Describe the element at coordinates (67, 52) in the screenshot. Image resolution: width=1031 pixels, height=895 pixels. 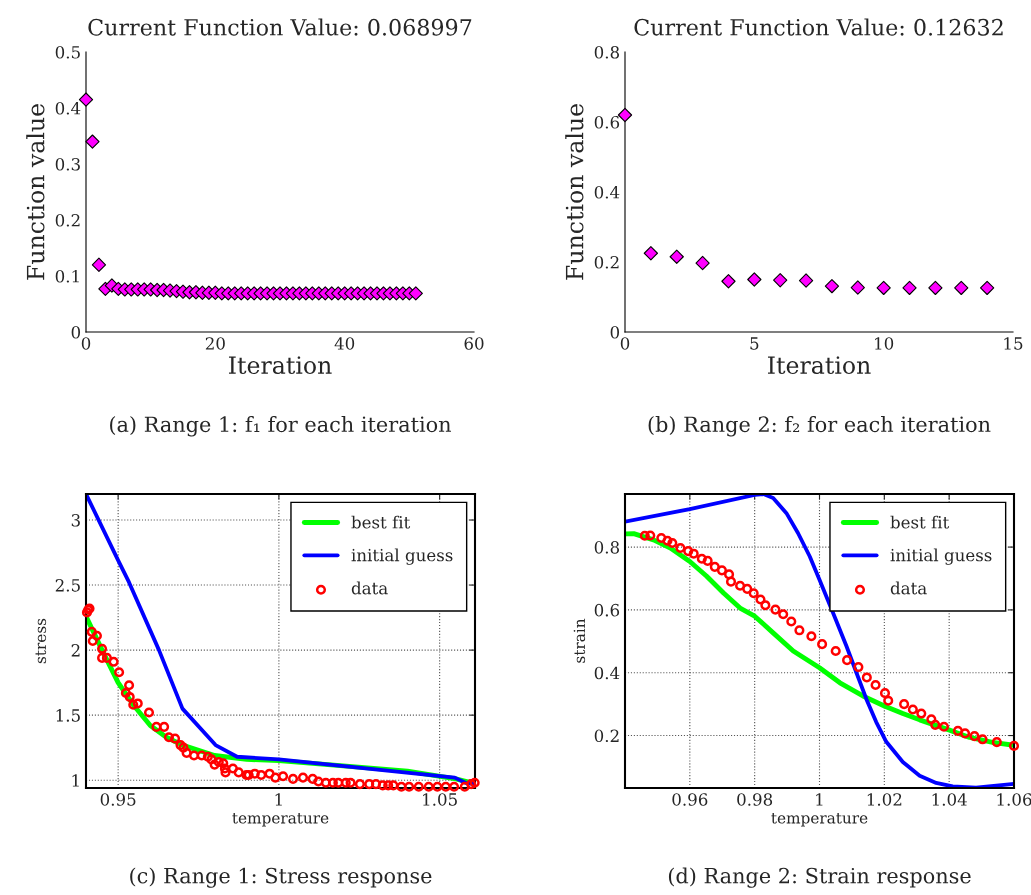
I see `y-tick-label: 0.5` at that location.